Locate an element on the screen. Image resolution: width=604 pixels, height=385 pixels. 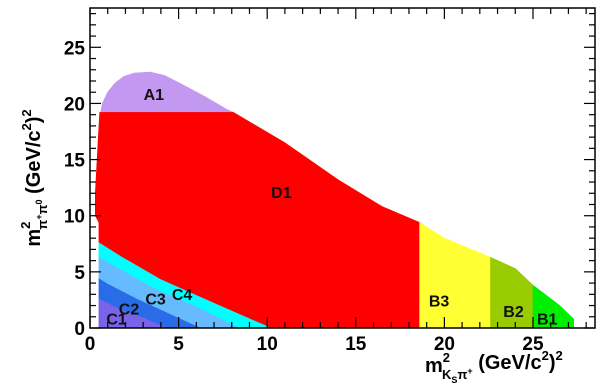
region-label-c1: C1 is located at coordinates (116, 320).